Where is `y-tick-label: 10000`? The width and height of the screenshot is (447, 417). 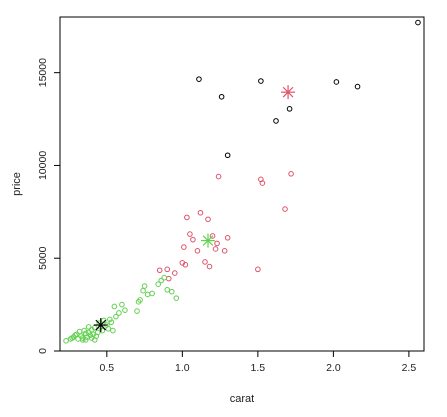
y-tick-label: 10000 is located at coordinates (43, 165).